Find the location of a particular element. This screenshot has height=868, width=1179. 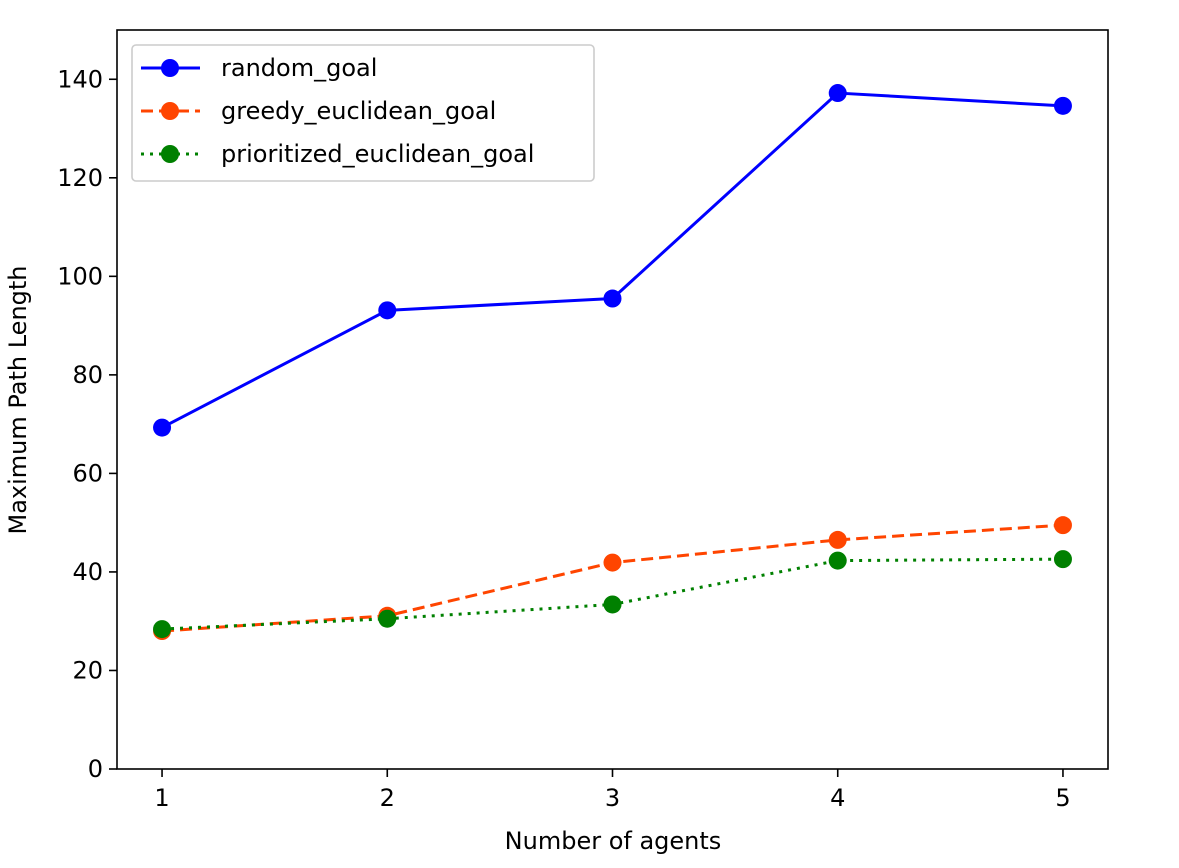

y-tick-label-60: 60 is located at coordinates (87, 473).